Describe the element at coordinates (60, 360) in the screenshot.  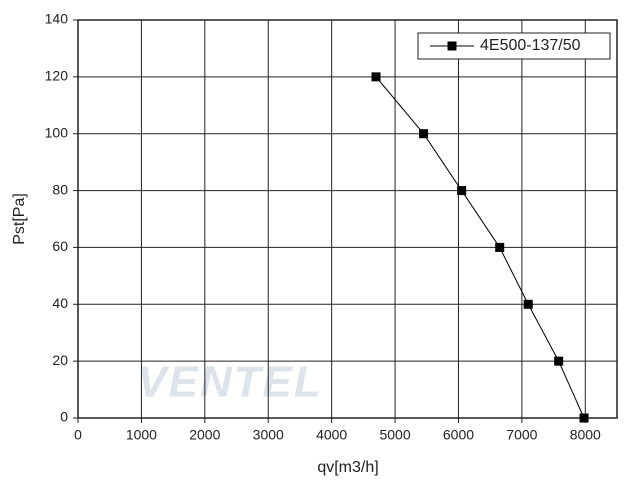
I see `y-tick-label: 20` at that location.